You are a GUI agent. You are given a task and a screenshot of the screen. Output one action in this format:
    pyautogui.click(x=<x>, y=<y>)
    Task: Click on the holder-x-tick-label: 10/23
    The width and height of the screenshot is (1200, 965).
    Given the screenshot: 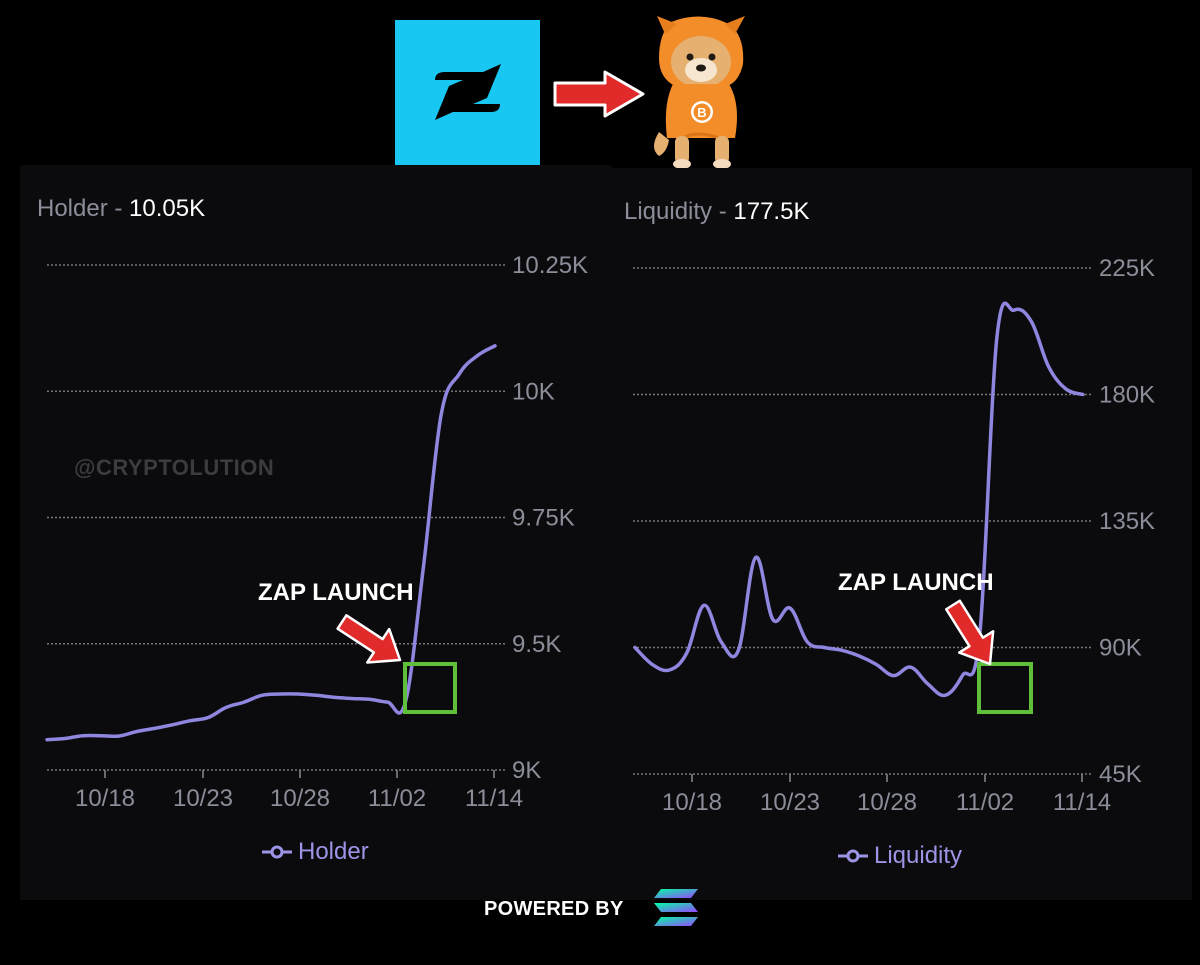 What is the action you would take?
    pyautogui.click(x=203, y=798)
    